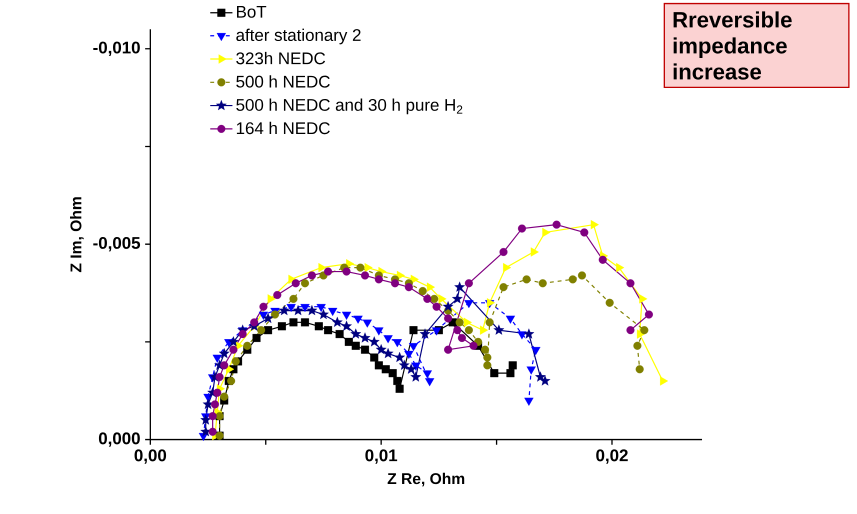  Describe the element at coordinates (116, 244) in the screenshot. I see `y-tick-label: -0,005` at that location.